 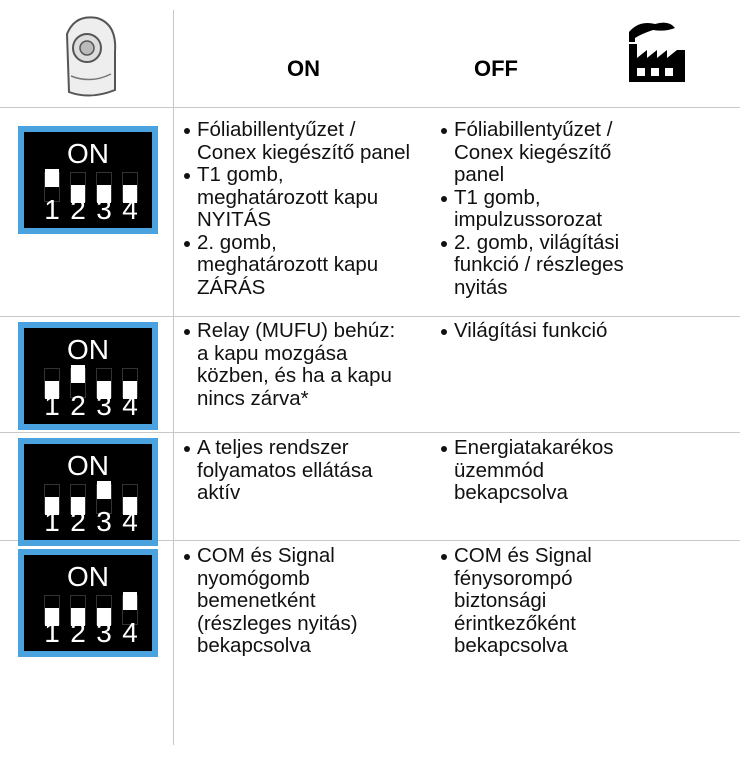 What do you see at coordinates (219, 492) in the screenshot?
I see `bullet-line: aktív` at bounding box center [219, 492].